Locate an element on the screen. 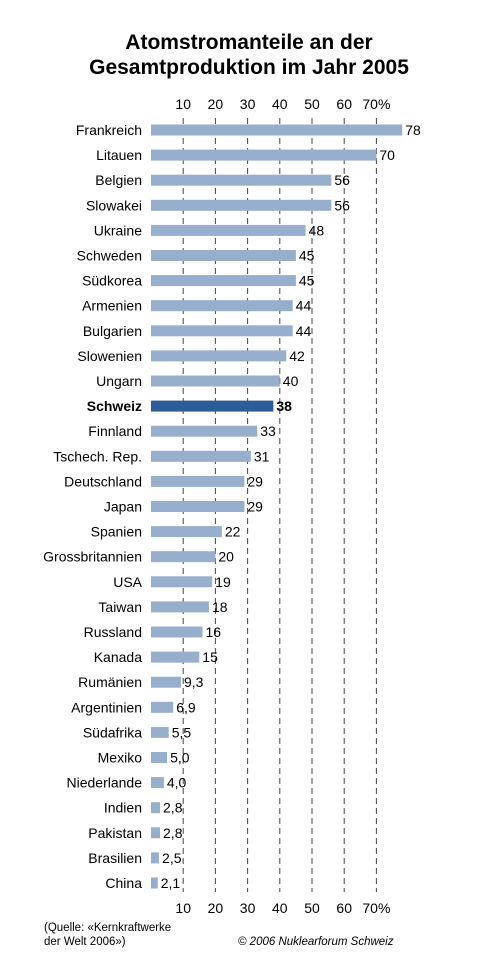 This screenshot has width=498, height=968. category-label-9: Slowenien is located at coordinates (109, 356).